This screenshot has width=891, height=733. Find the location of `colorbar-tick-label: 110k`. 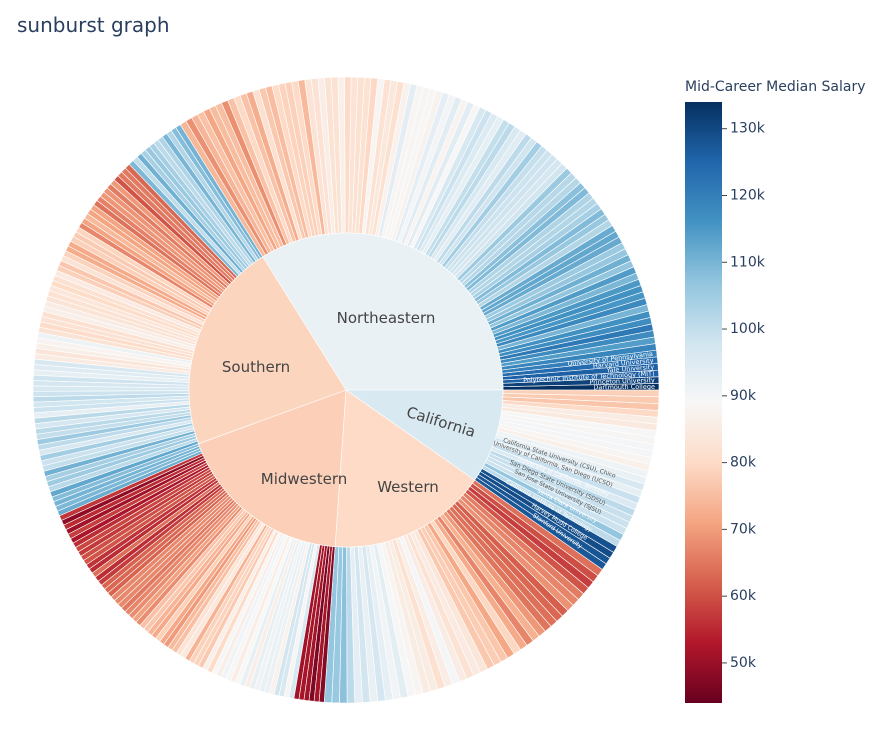

colorbar-tick-label: 110k is located at coordinates (748, 262).